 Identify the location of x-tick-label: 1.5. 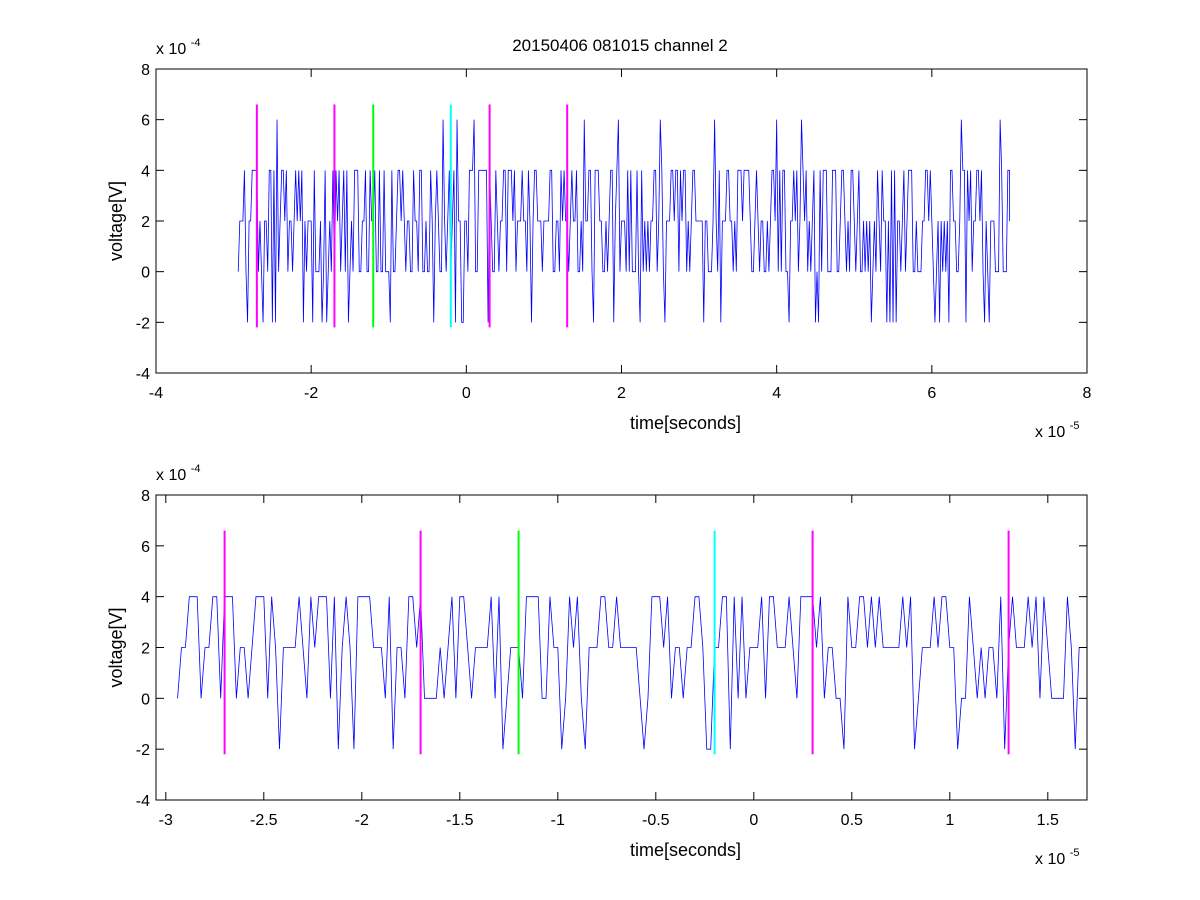
(1048, 820).